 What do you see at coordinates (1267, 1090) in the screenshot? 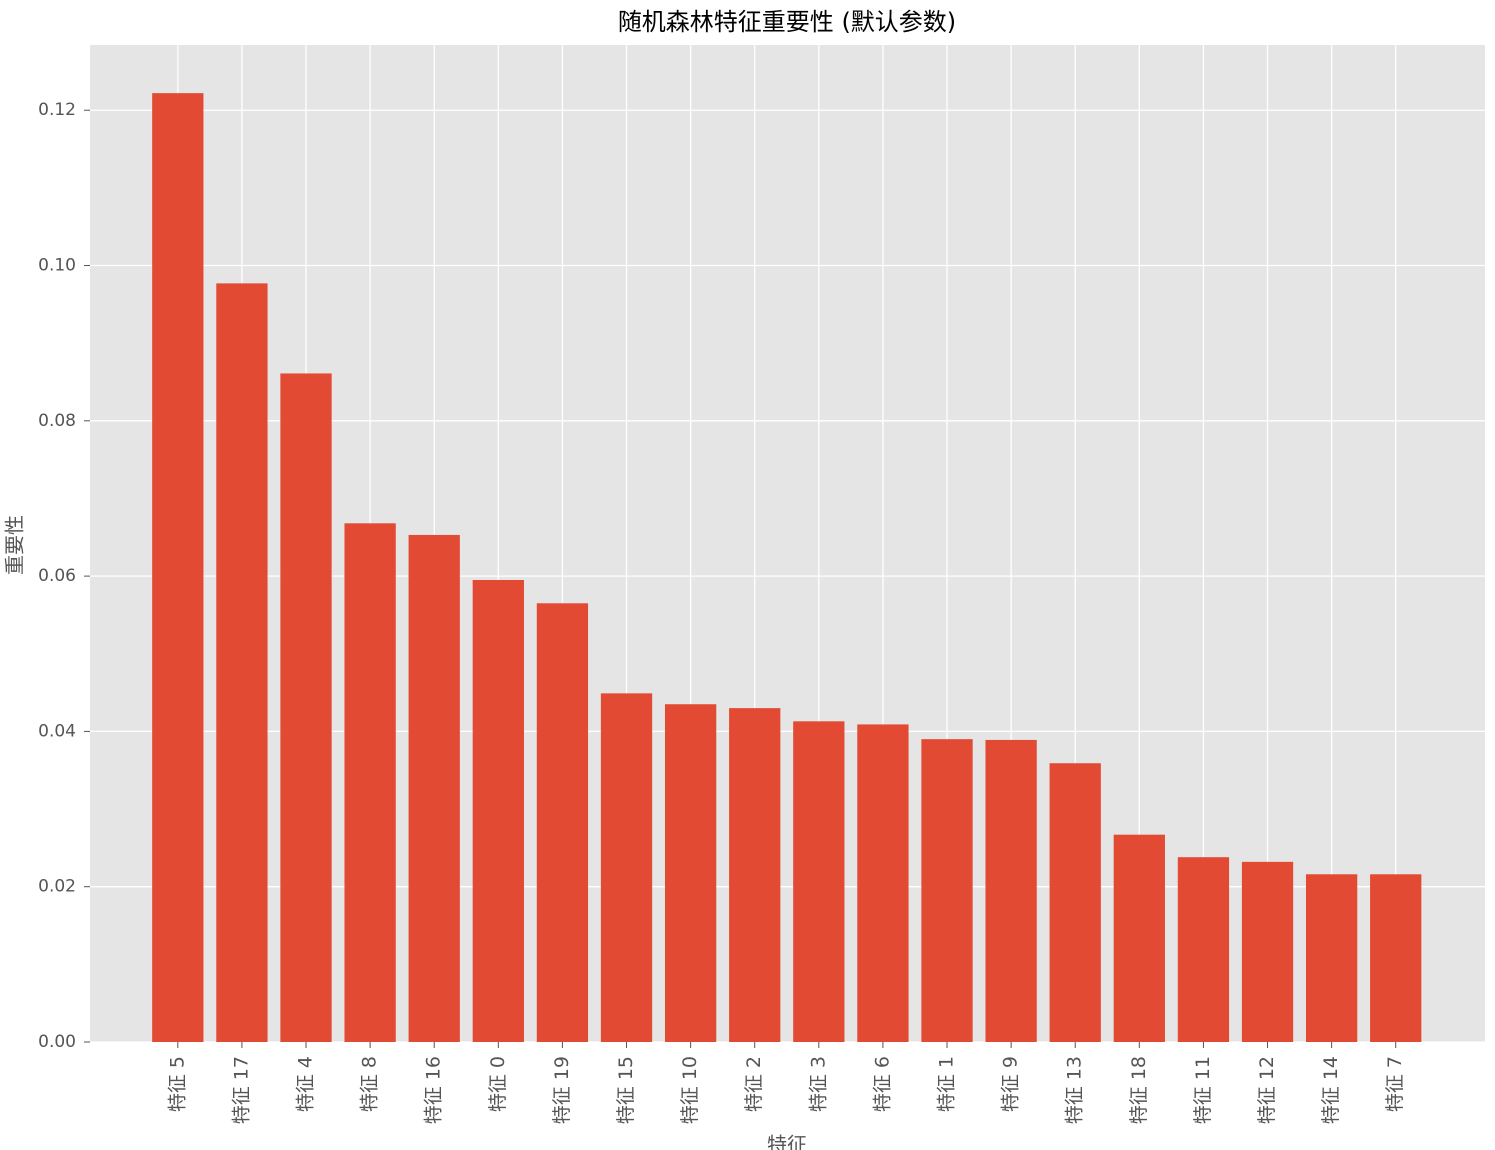
I see `x-tick-label: 特征 12` at bounding box center [1267, 1090].